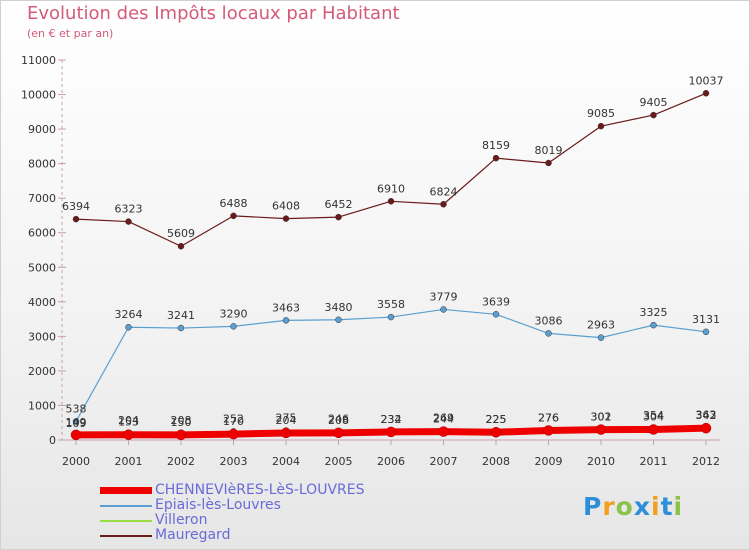 Image resolution: width=750 pixels, height=550 pixels. What do you see at coordinates (42, 129) in the screenshot?
I see `y-tick-label: 9000` at bounding box center [42, 129].